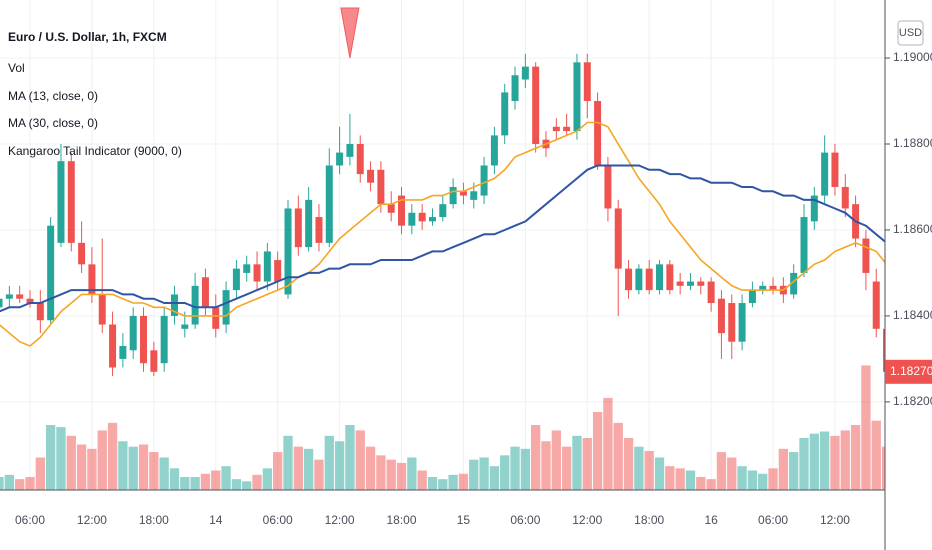 This screenshot has width=932, height=550. What do you see at coordinates (350, 33) in the screenshot?
I see `kangaroo-signal` at bounding box center [350, 33].